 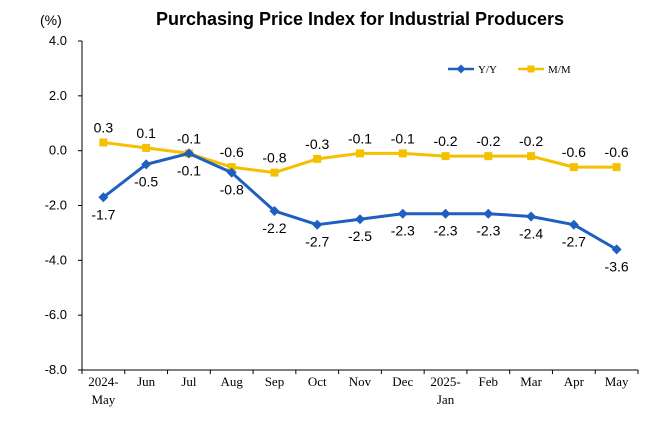 What do you see at coordinates (103, 214) in the screenshot?
I see `data-label-y-y: -1.7` at bounding box center [103, 214].